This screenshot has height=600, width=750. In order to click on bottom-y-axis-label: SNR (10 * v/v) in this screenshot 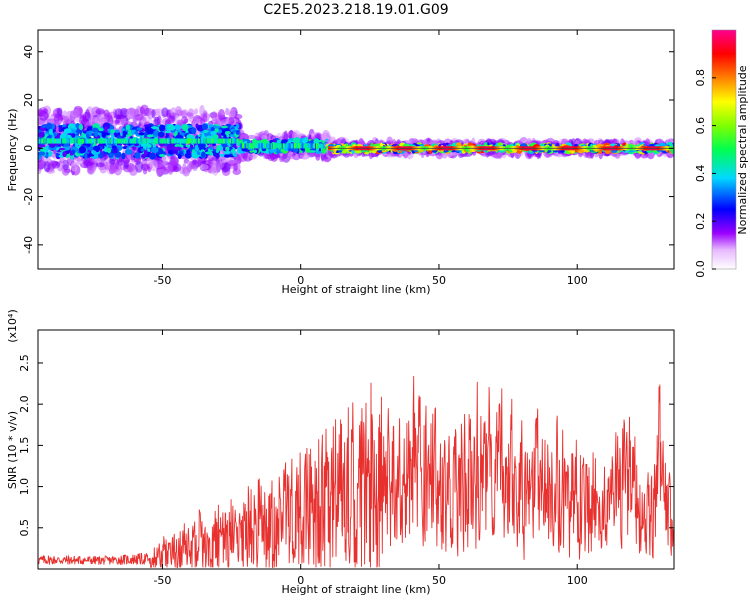, I will do `click(12, 450)`.